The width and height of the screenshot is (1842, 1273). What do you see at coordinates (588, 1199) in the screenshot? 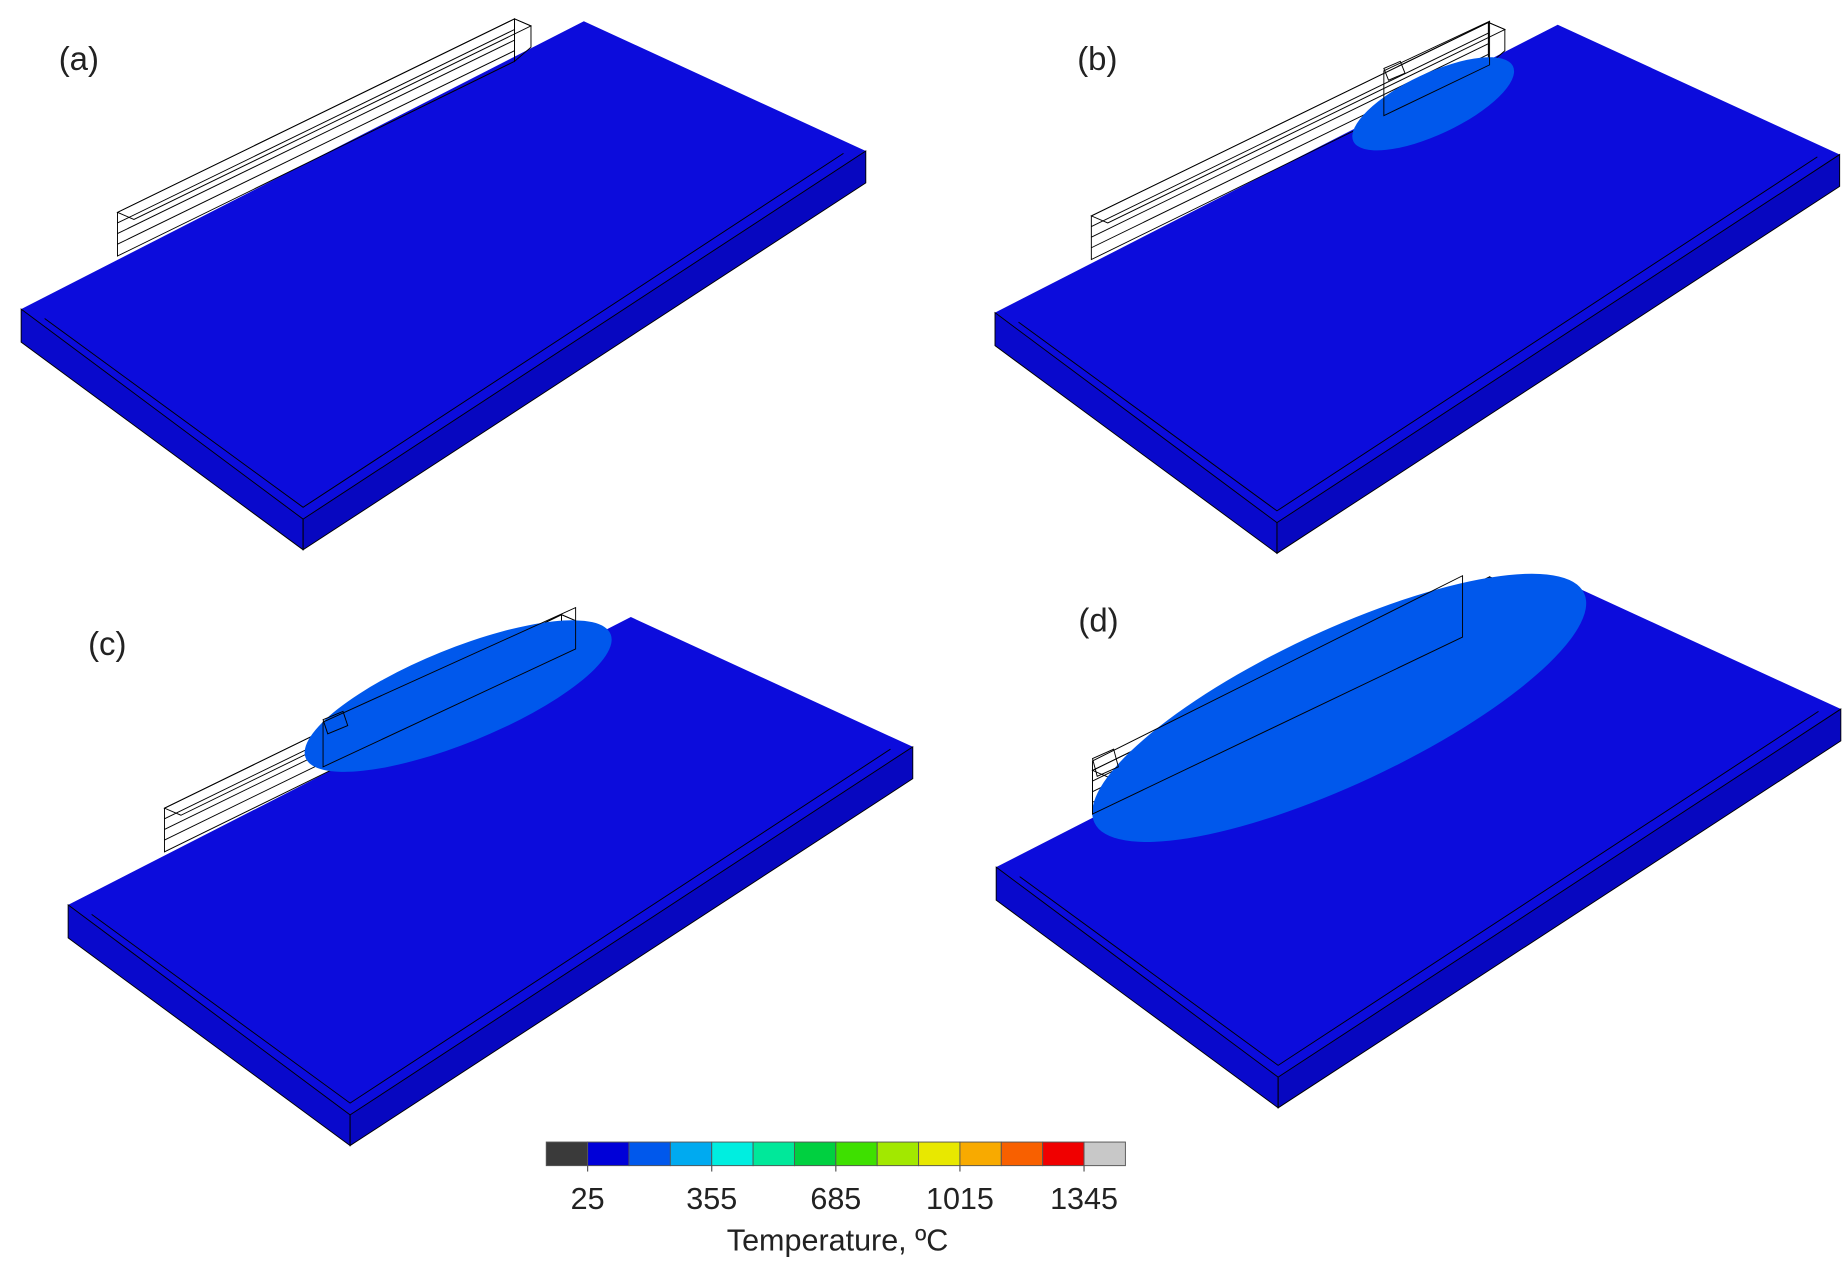
I see `tick-label: 25` at bounding box center [588, 1199].